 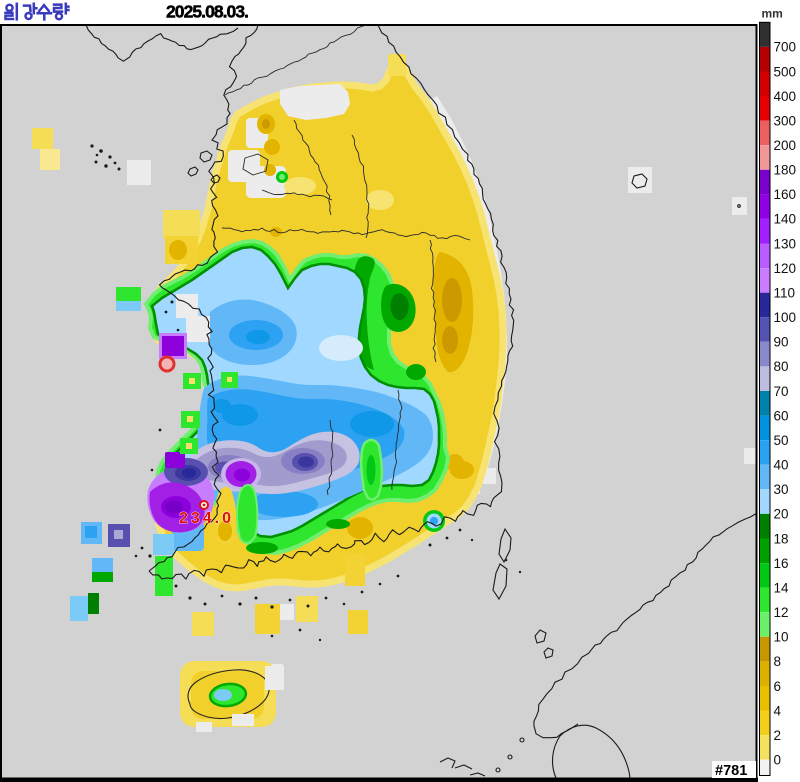 What do you see at coordinates (785, 194) in the screenshot?
I see `svg-text: 160` at bounding box center [785, 194].